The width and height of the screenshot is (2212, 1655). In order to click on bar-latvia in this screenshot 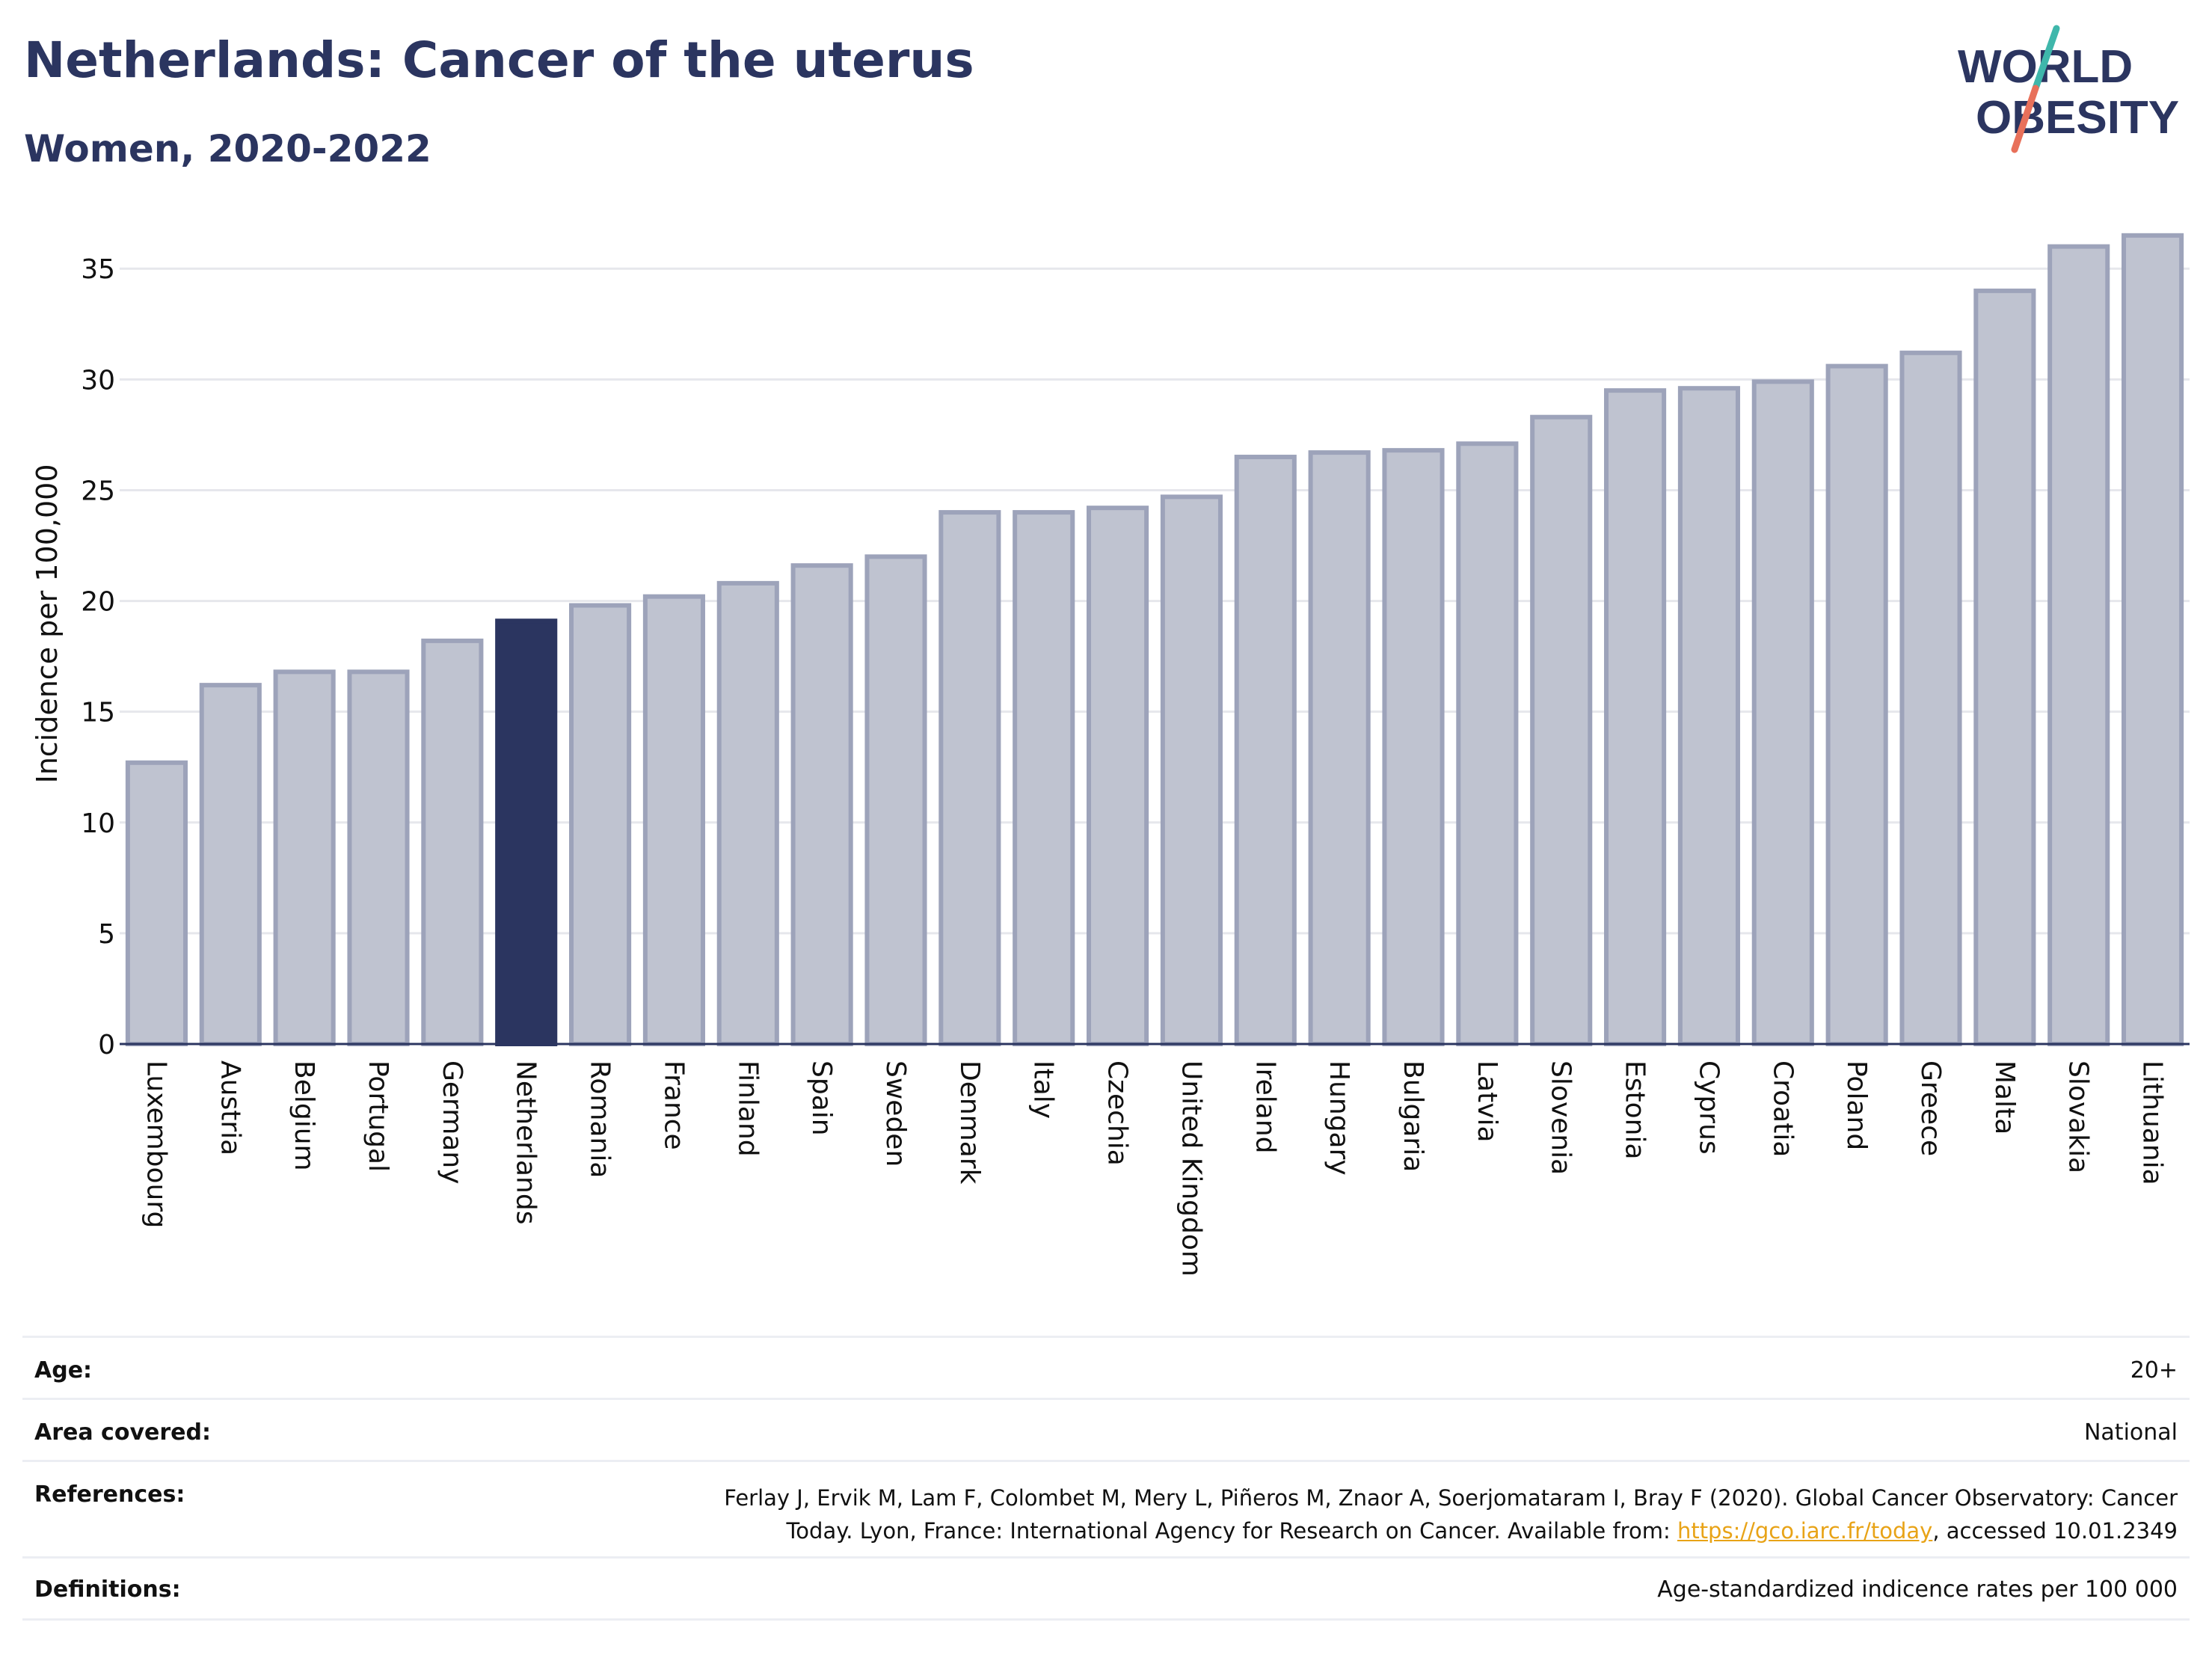, I will do `click(1487, 743)`.